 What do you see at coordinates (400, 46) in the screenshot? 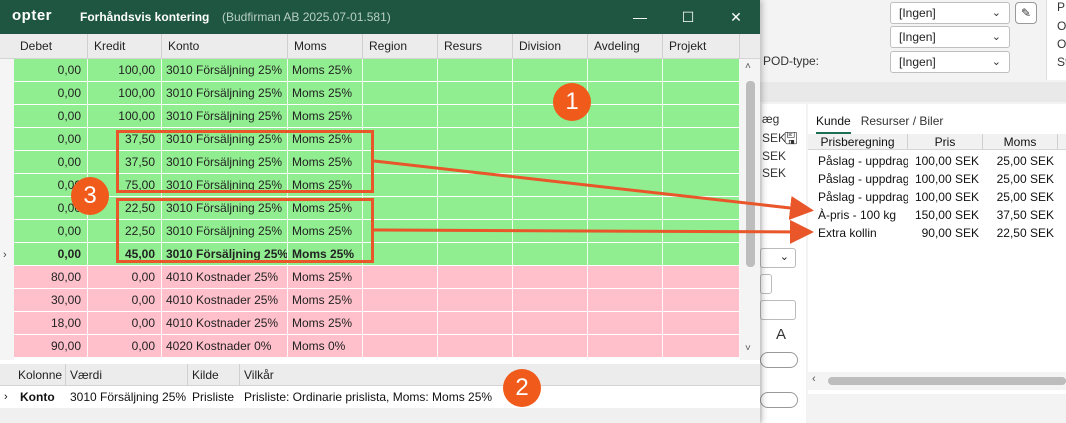
I see `column-header-region: Region` at bounding box center [400, 46].